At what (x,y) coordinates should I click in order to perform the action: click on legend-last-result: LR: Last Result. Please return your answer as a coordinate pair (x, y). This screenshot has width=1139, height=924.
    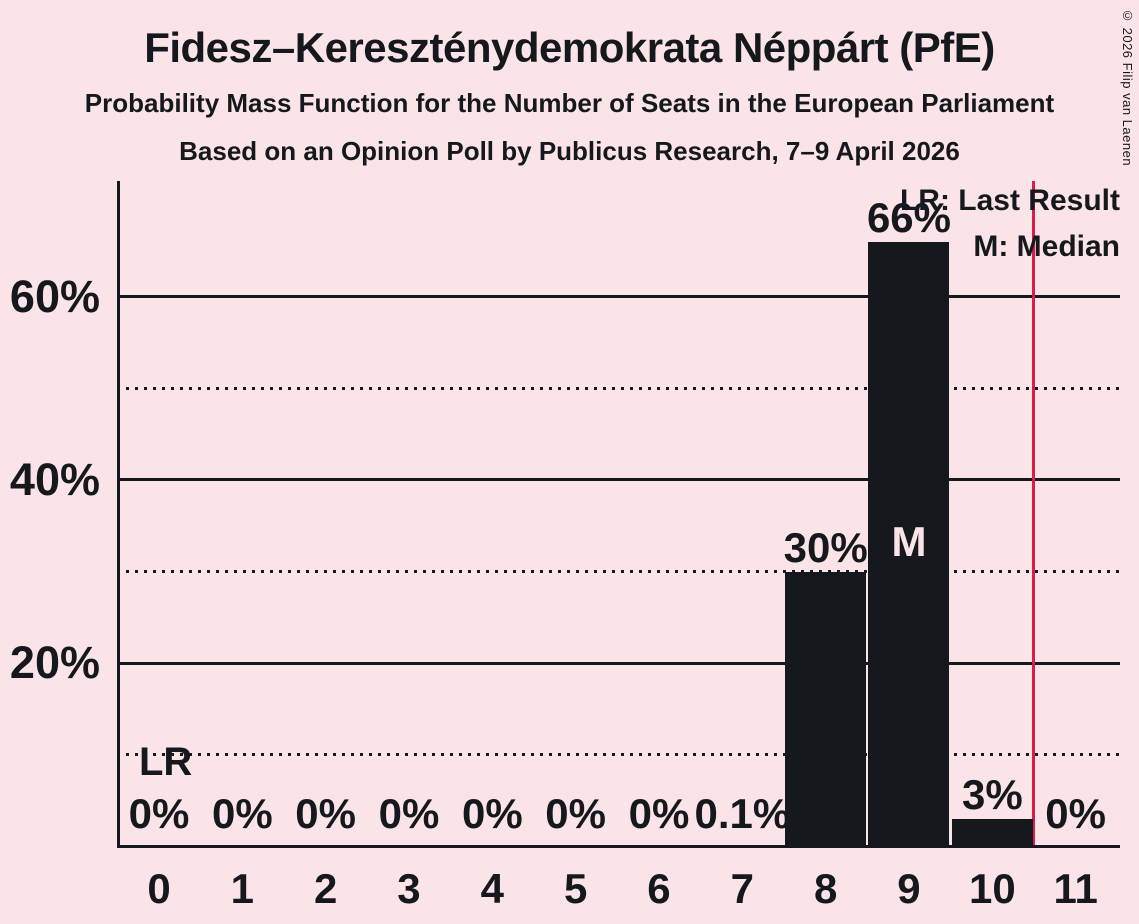
    Looking at the image, I should click on (1009, 200).